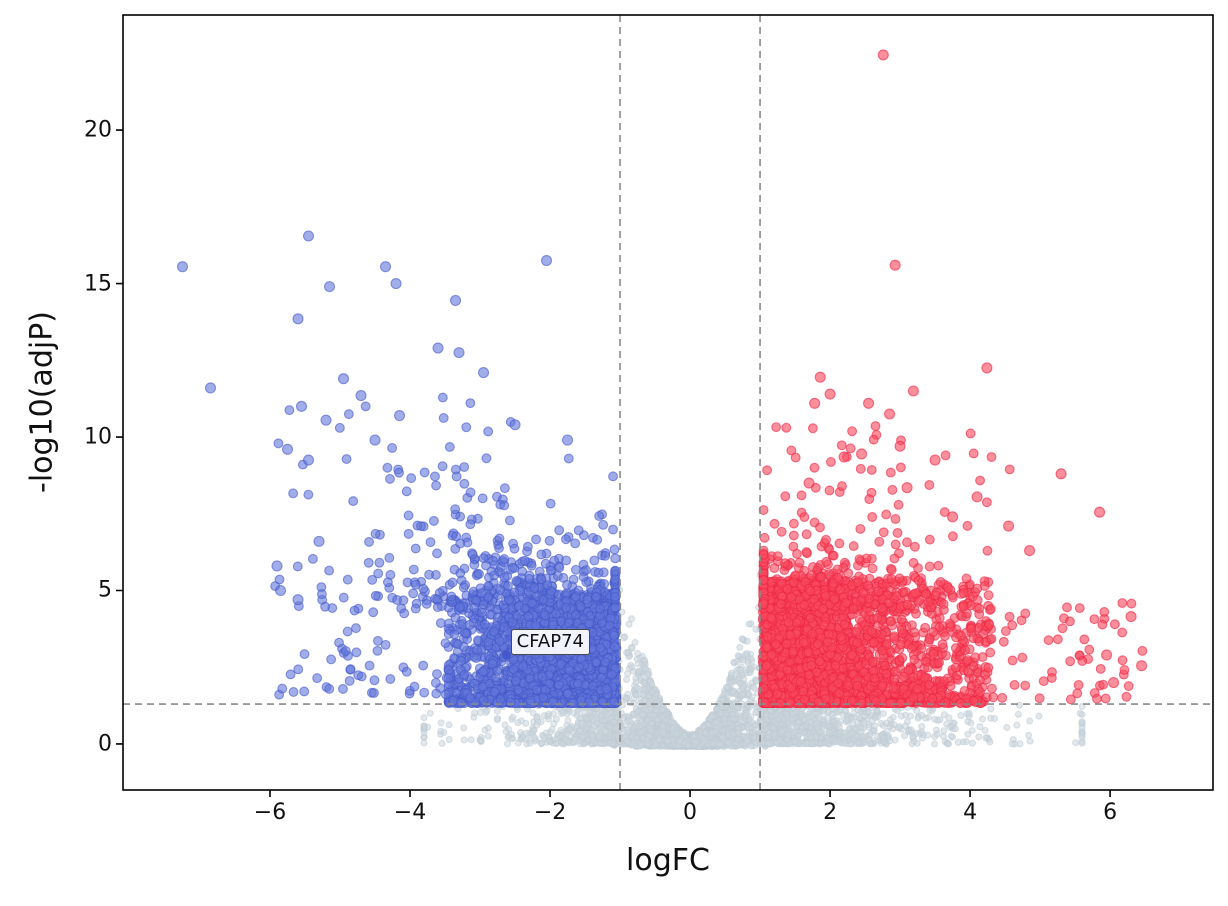 The width and height of the screenshot is (1228, 906). What do you see at coordinates (550, 812) in the screenshot?
I see `x-tick-label: −2` at bounding box center [550, 812].